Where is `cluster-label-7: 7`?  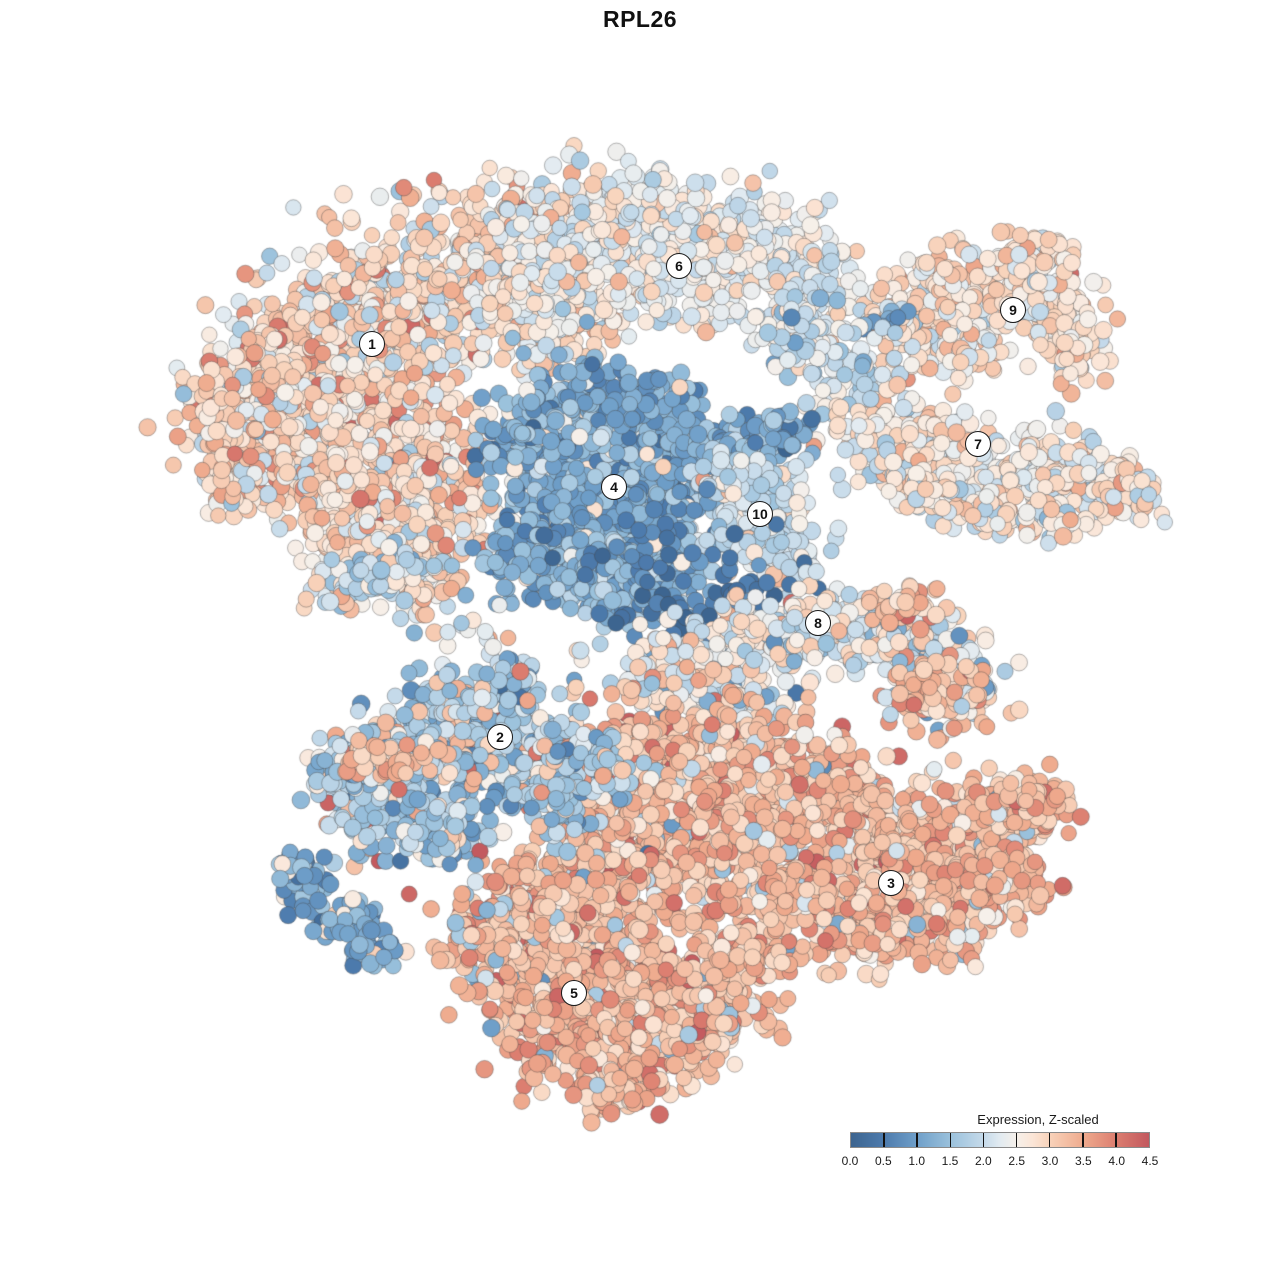
cluster-label-7: 7 is located at coordinates (978, 444).